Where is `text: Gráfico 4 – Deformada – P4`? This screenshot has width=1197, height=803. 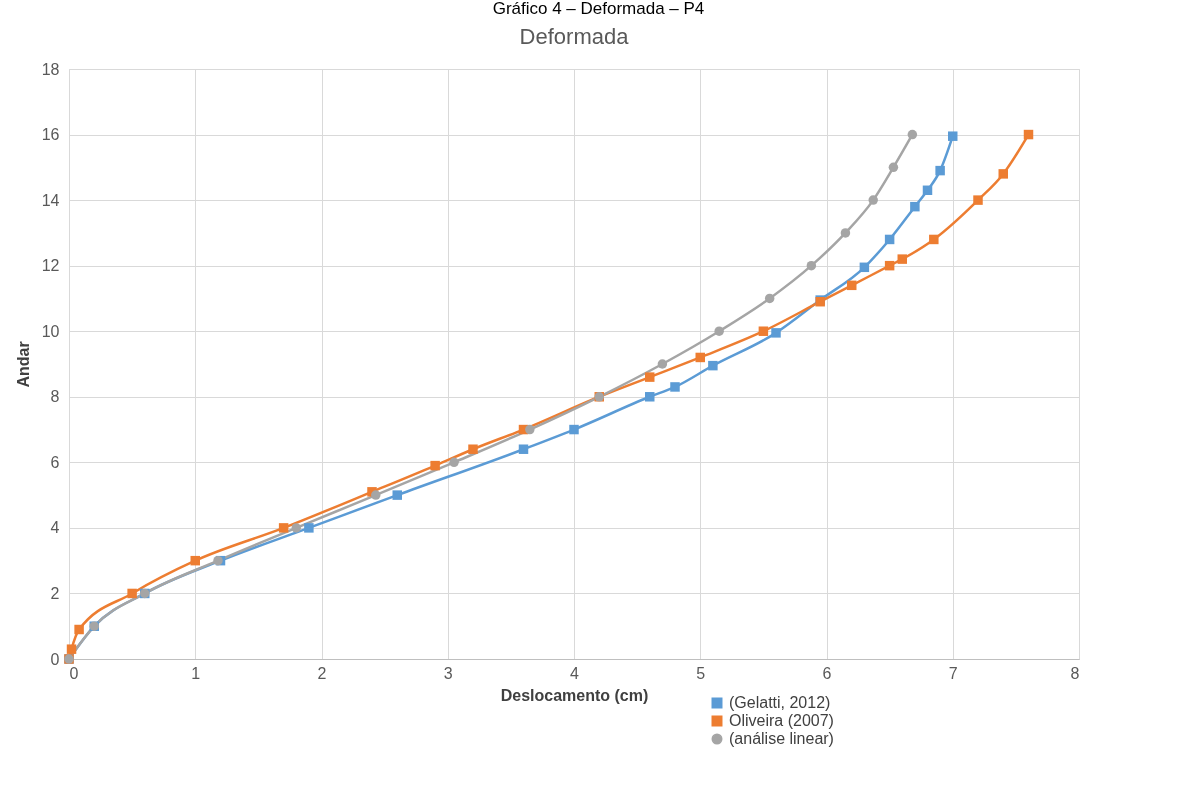
text: Gráfico 4 – Deformada – P4 is located at coordinates (598, 9).